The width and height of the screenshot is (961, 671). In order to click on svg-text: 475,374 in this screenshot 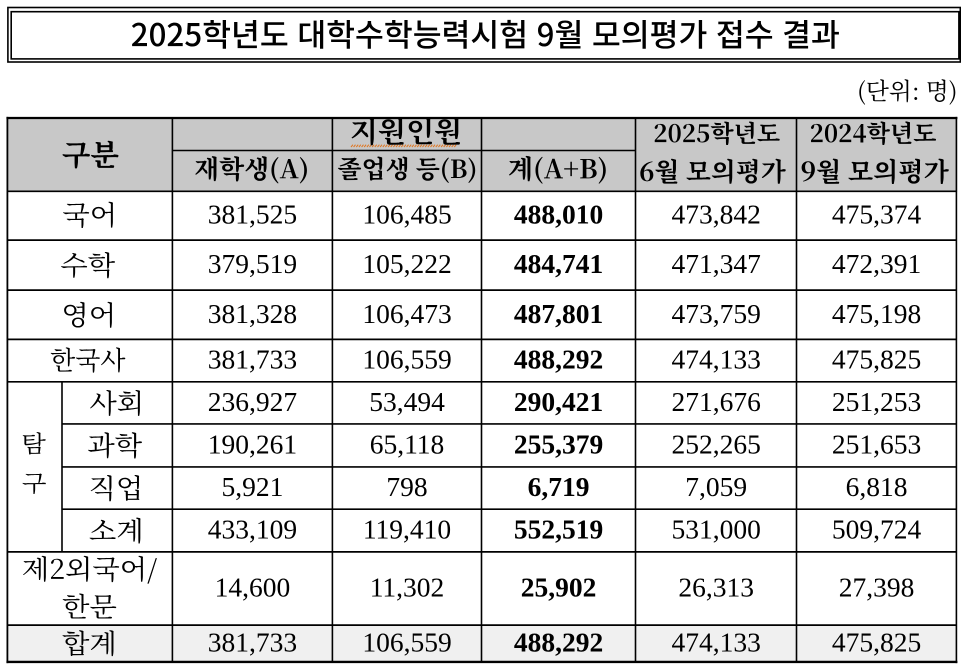, I will do `click(877, 214)`.